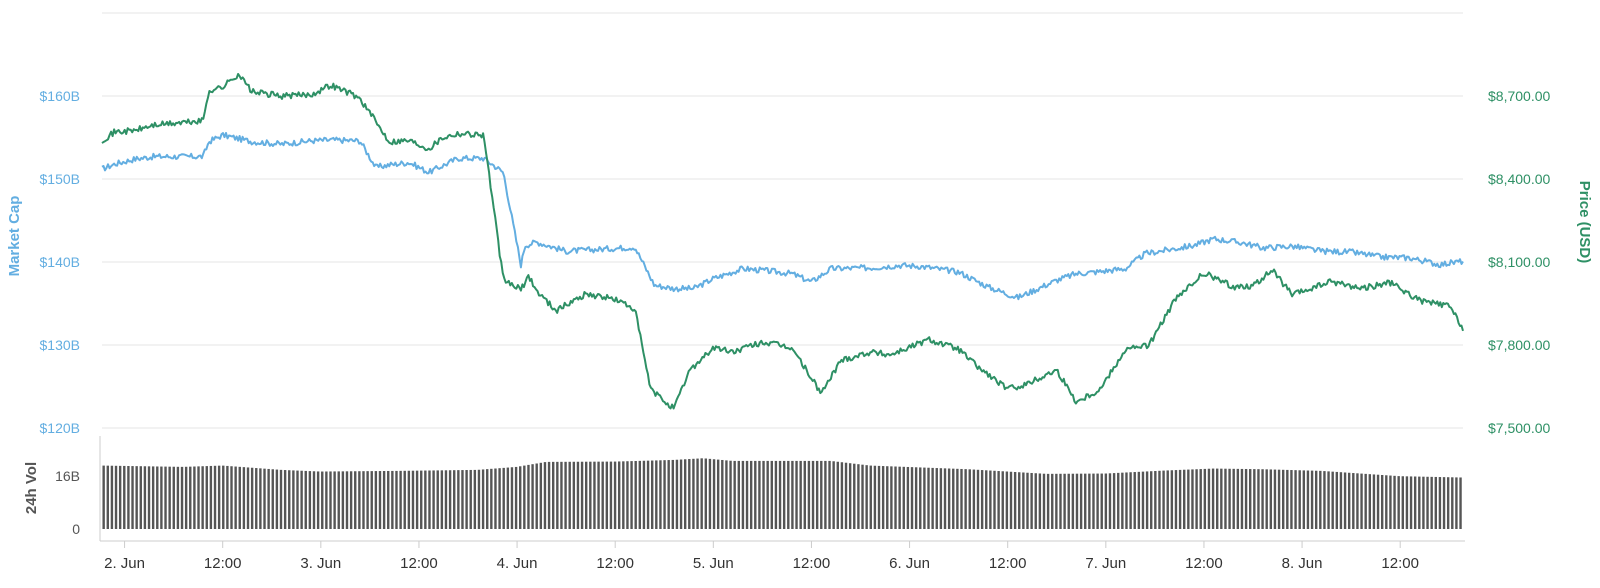 The image size is (1600, 588). Describe the element at coordinates (517, 563) in the screenshot. I see `x-tick-label: 4. Jun` at that location.